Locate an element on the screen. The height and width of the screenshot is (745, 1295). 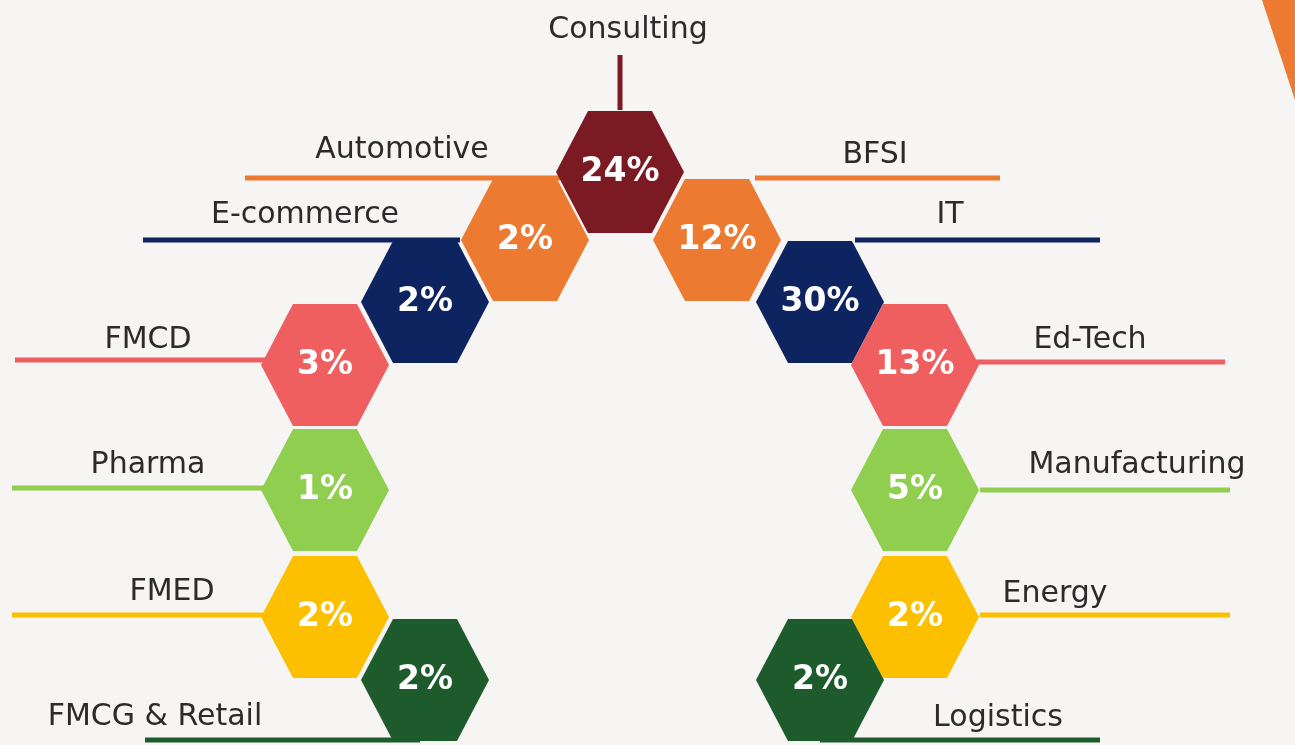
category-label: Energy is located at coordinates (1055, 591).